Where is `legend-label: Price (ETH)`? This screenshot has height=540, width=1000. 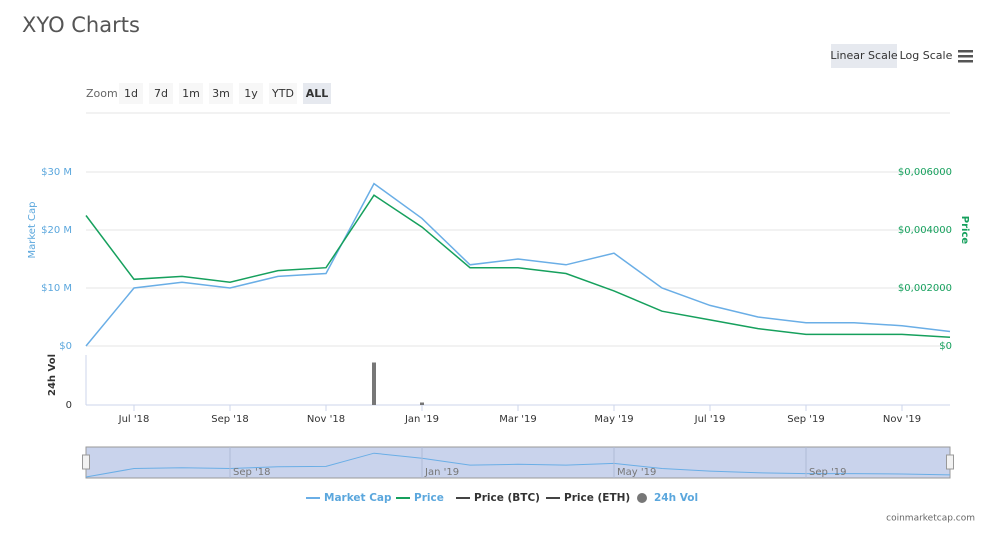 legend-label: Price (ETH) is located at coordinates (597, 498).